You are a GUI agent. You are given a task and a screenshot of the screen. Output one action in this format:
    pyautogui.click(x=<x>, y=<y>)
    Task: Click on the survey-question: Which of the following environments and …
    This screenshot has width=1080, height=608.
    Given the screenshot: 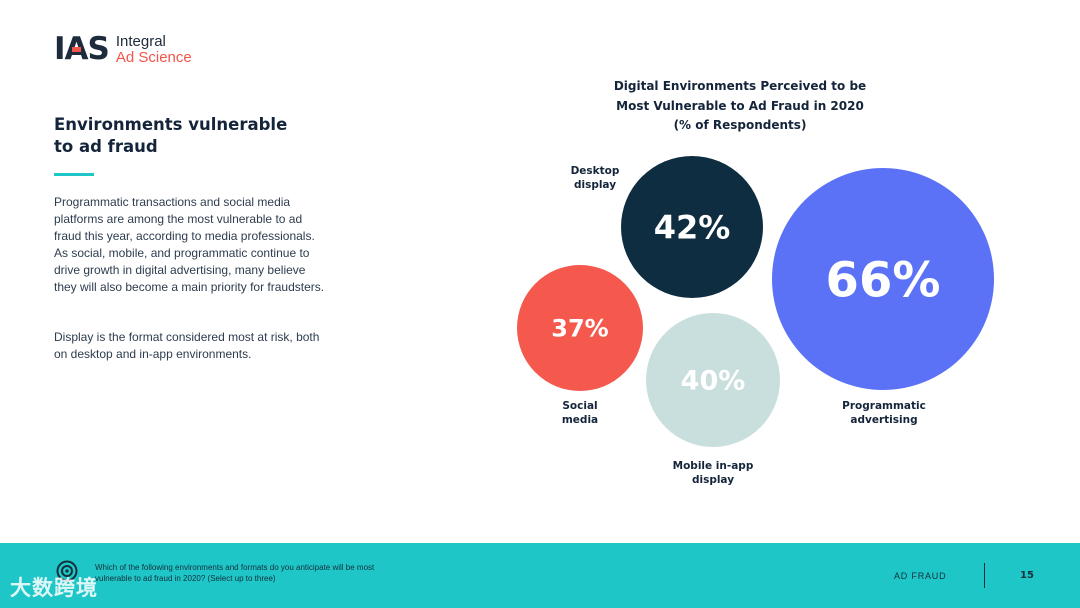 What is the action you would take?
    pyautogui.click(x=235, y=573)
    